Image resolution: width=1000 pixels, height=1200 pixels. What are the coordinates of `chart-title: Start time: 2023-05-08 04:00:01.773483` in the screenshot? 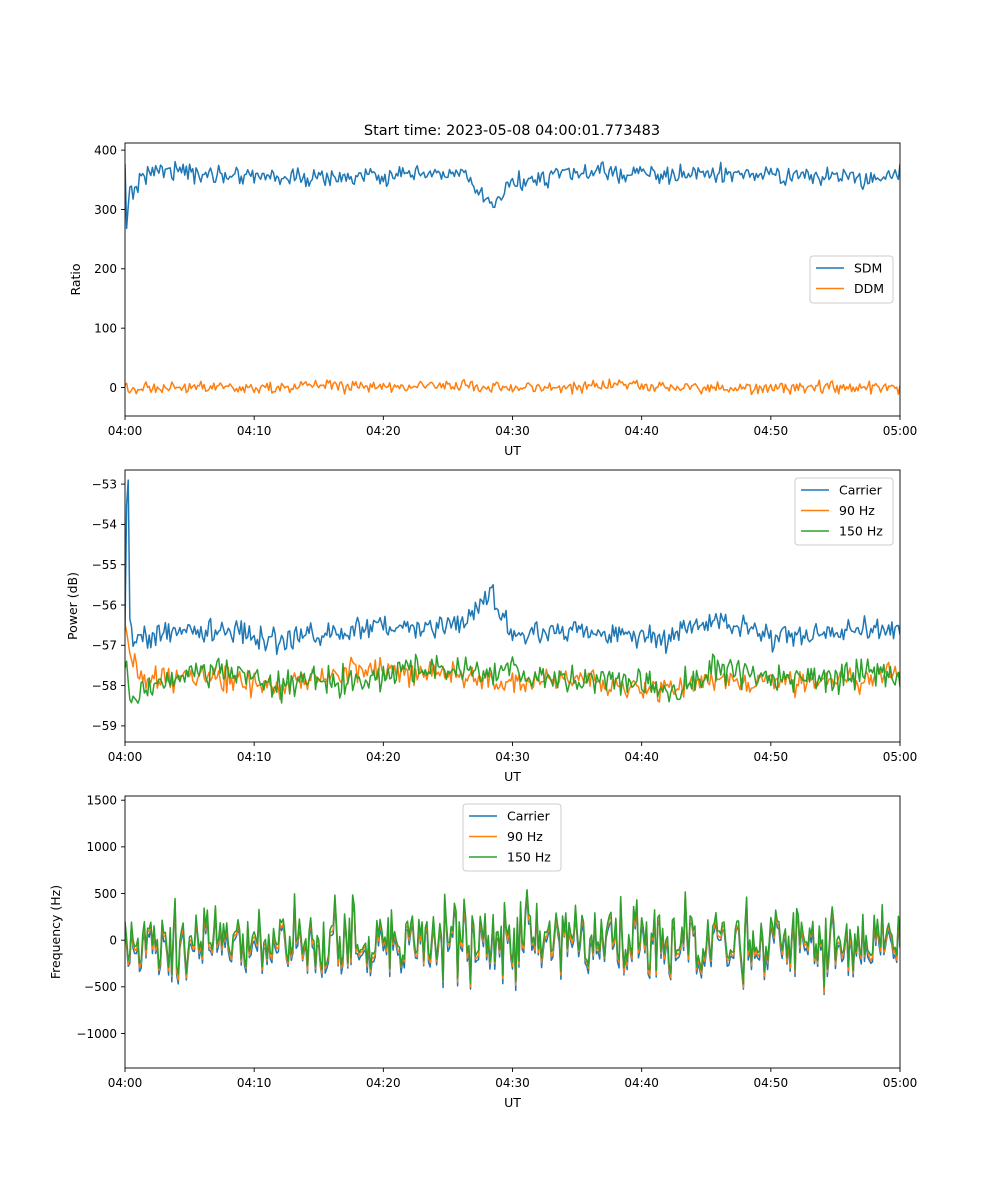 It's located at (512, 131).